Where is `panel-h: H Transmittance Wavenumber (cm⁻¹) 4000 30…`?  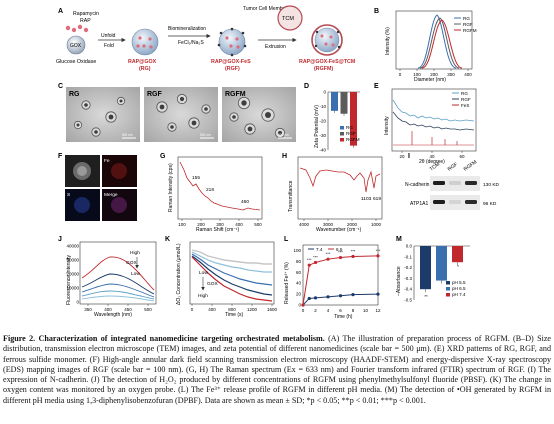
panel-h: H Transmittance Wavenumber (cm⁻¹) 4000 30… is located at coordinates (332, 193).